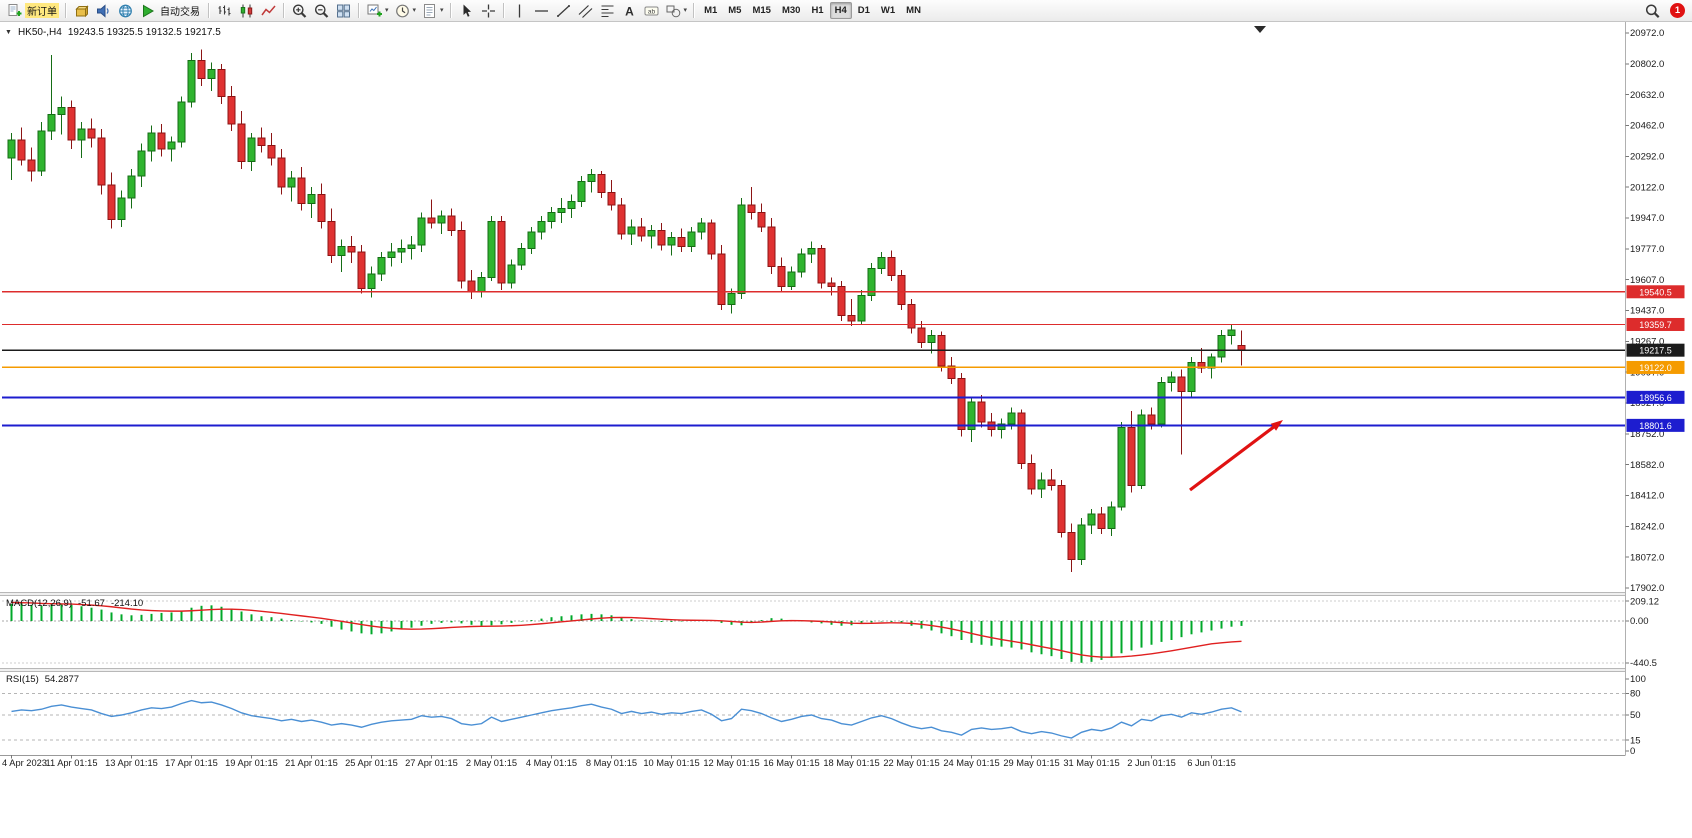 This screenshot has width=1692, height=838. What do you see at coordinates (1643, 663) in the screenshot?
I see `svg-text: -440.5` at bounding box center [1643, 663].